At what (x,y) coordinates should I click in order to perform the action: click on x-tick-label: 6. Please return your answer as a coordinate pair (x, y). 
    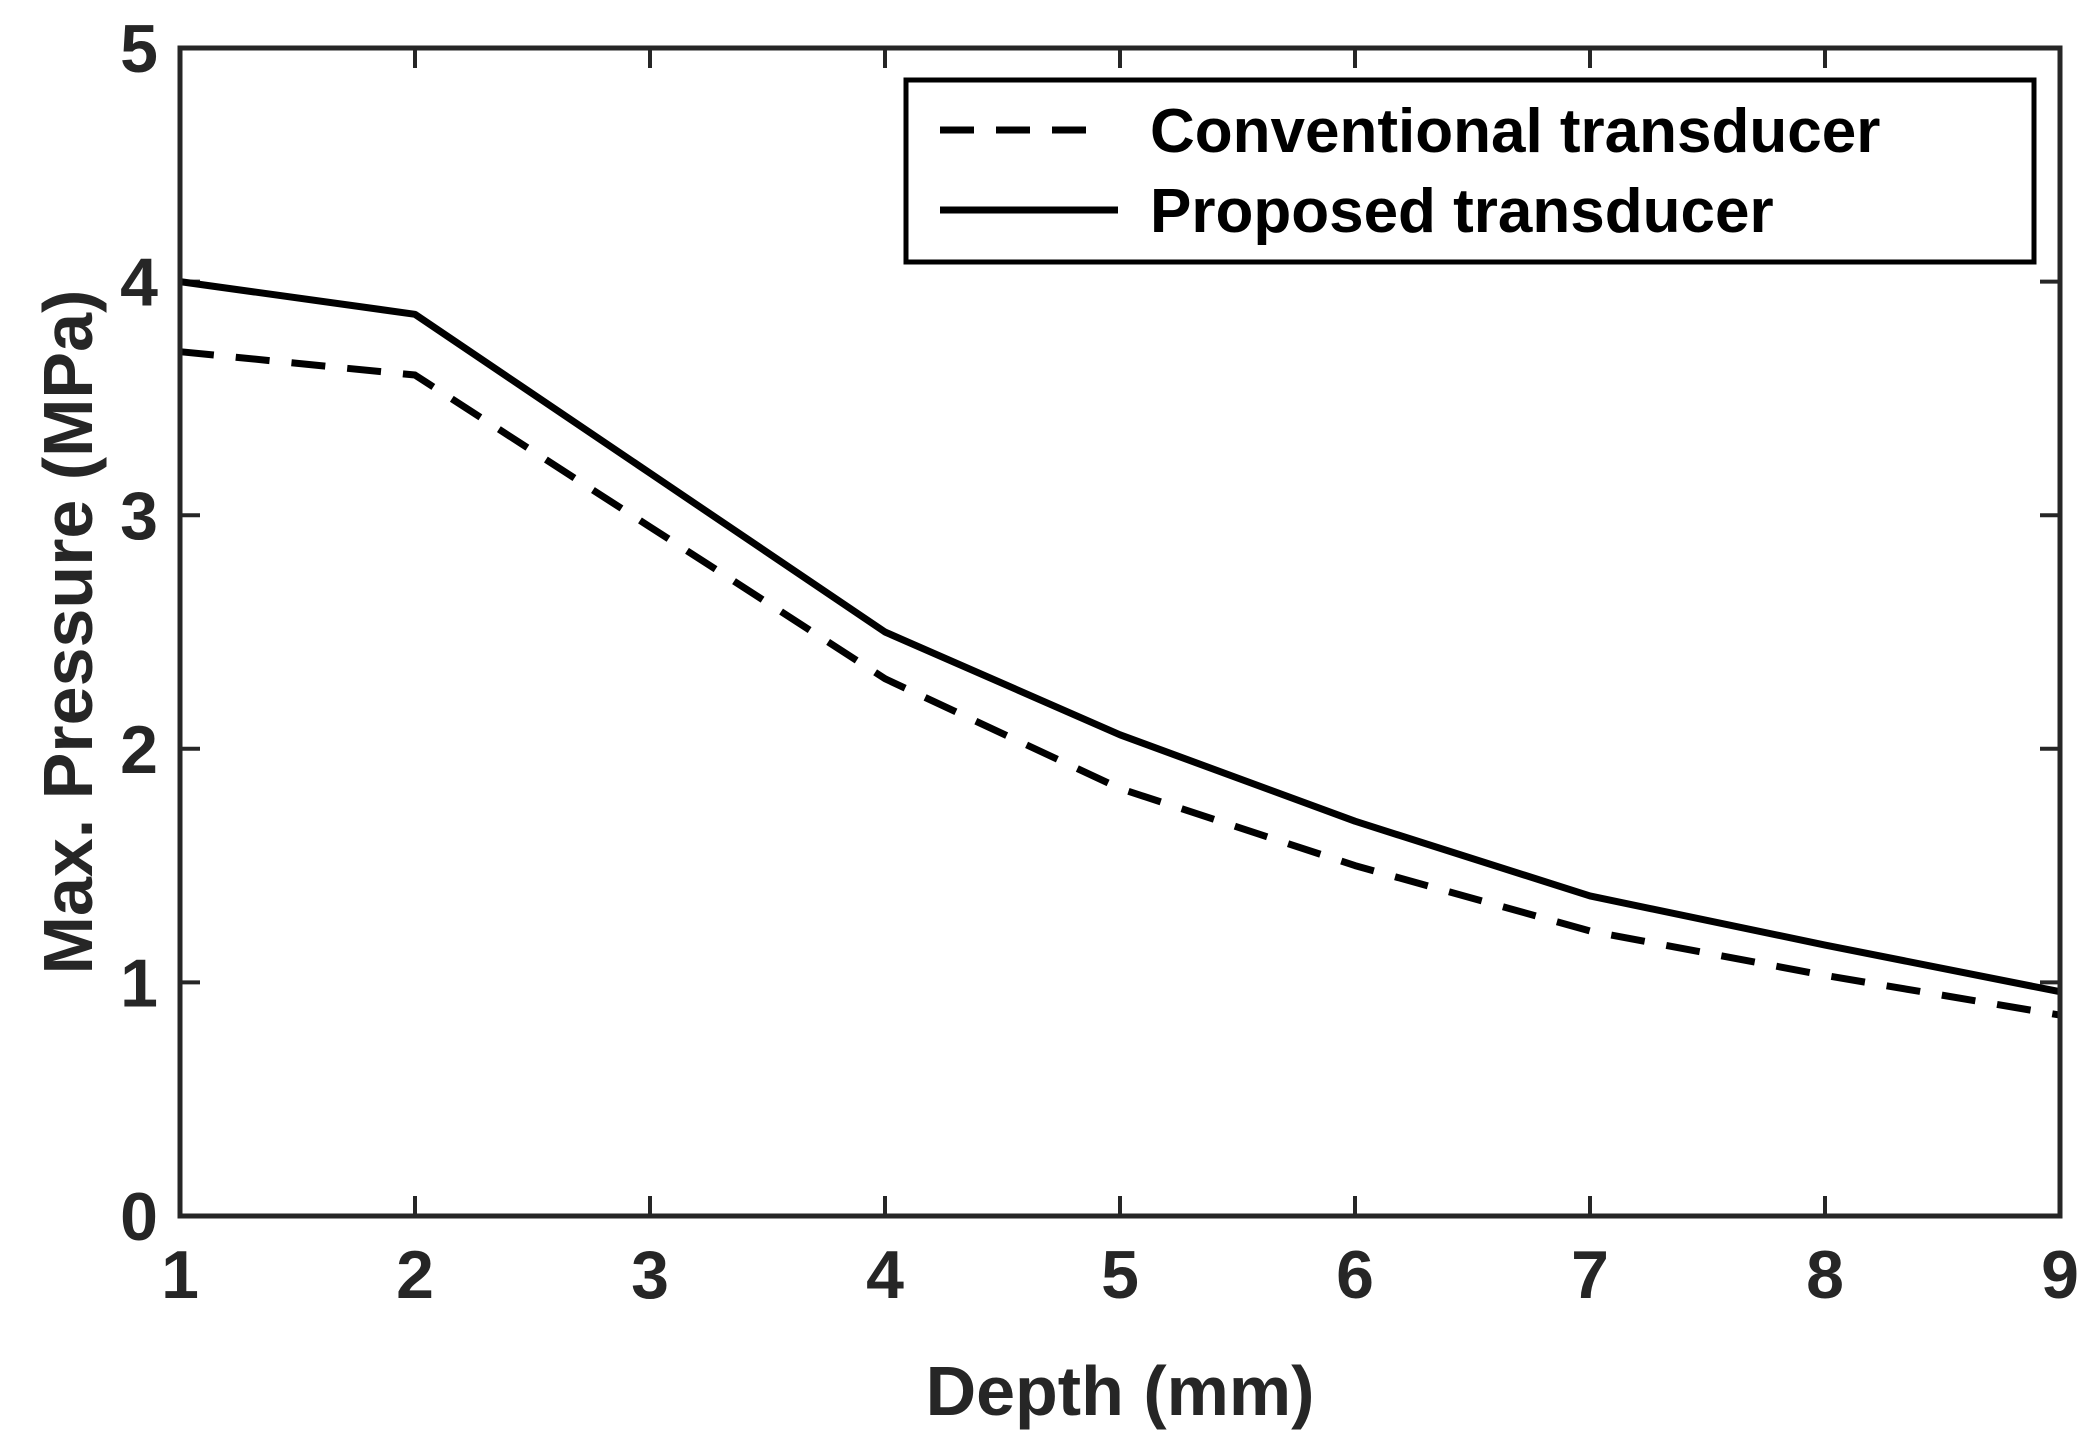
    Looking at the image, I should click on (1355, 1275).